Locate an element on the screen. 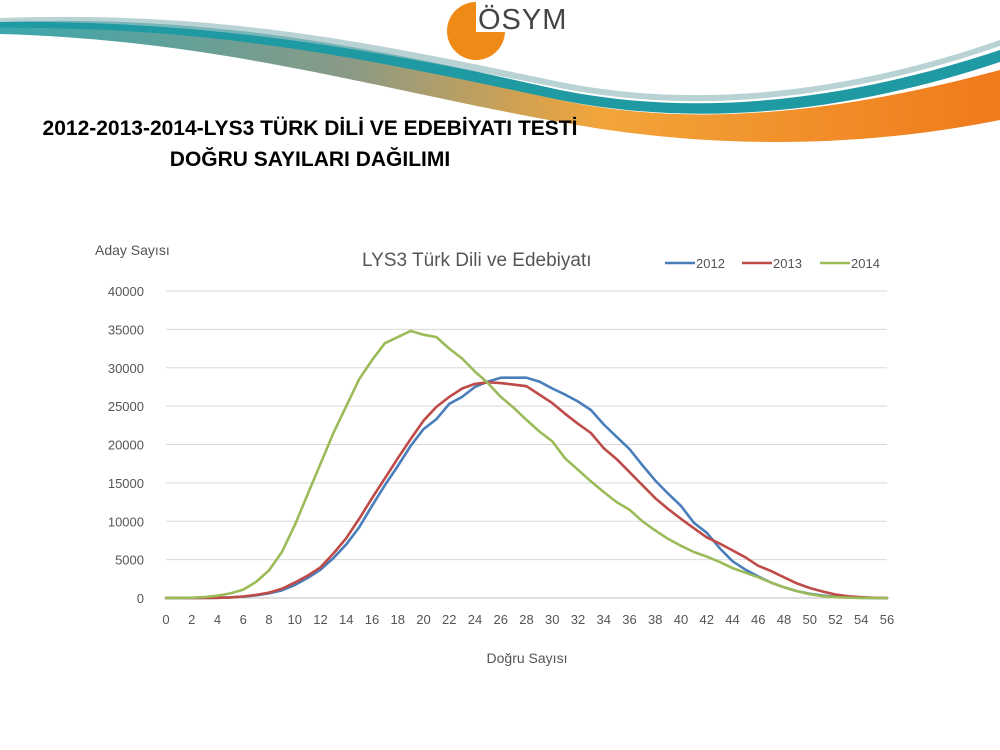 This screenshot has width=1000, height=750. x-tick-label: 22 is located at coordinates (449, 619).